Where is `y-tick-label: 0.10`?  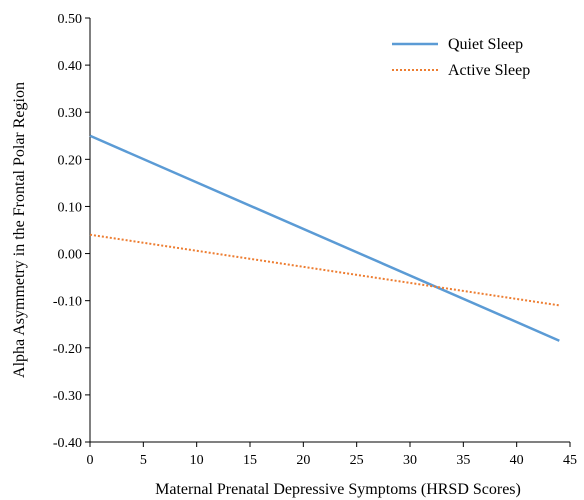
y-tick-label: 0.10 is located at coordinates (70, 207).